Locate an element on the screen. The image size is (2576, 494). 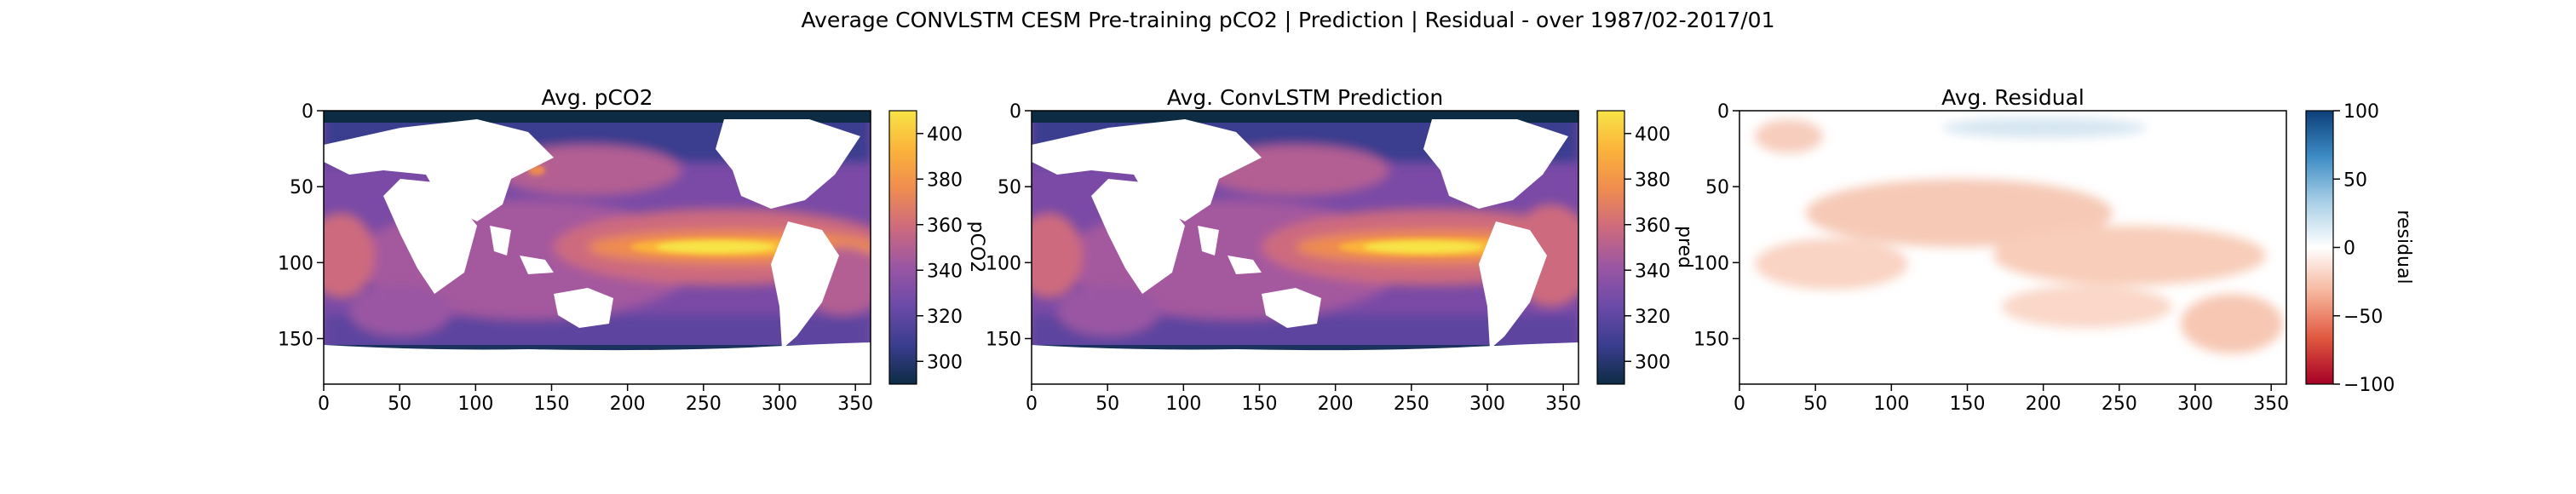
colorbar-label: pred is located at coordinates (1685, 247).